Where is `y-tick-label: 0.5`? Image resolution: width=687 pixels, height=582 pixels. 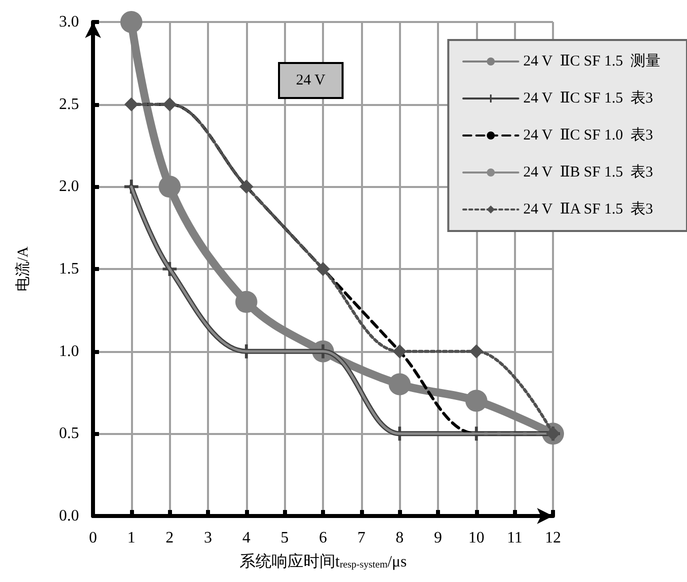 y-tick-label: 0.5 is located at coordinates (69, 433).